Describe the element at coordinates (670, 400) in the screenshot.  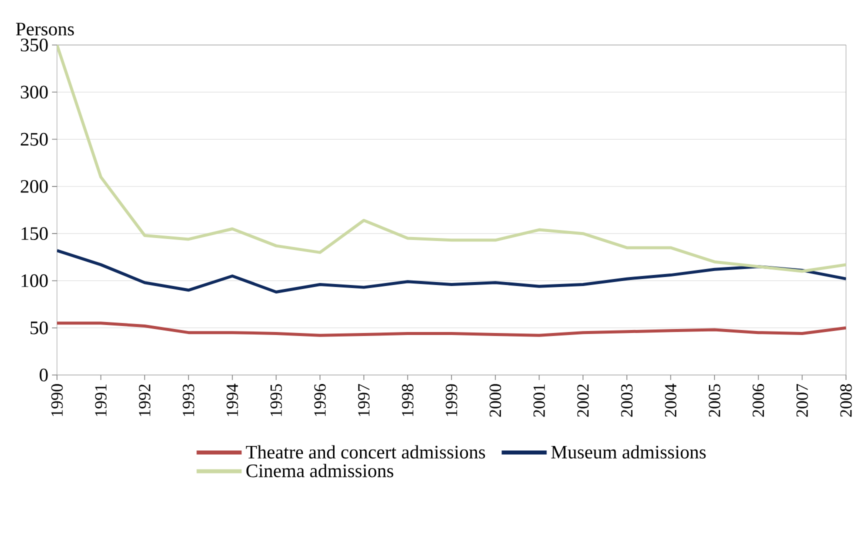
I see `x-tick-label: 2004` at that location.